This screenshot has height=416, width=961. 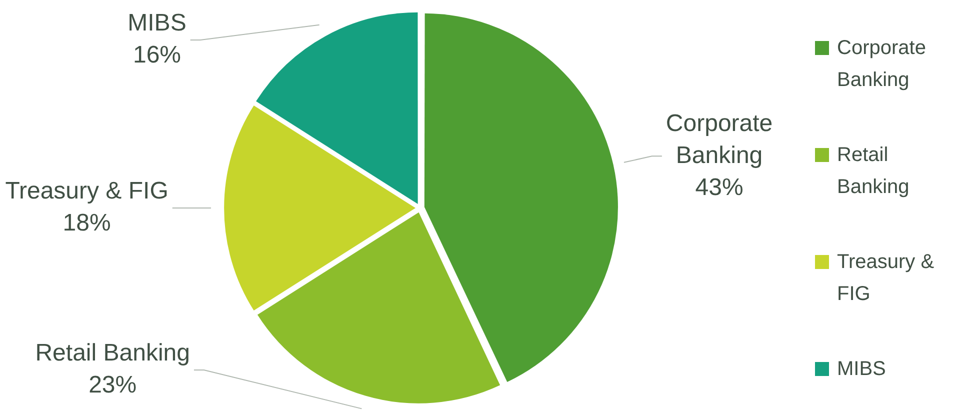 I want to click on data-label: 23%, so click(x=112, y=385).